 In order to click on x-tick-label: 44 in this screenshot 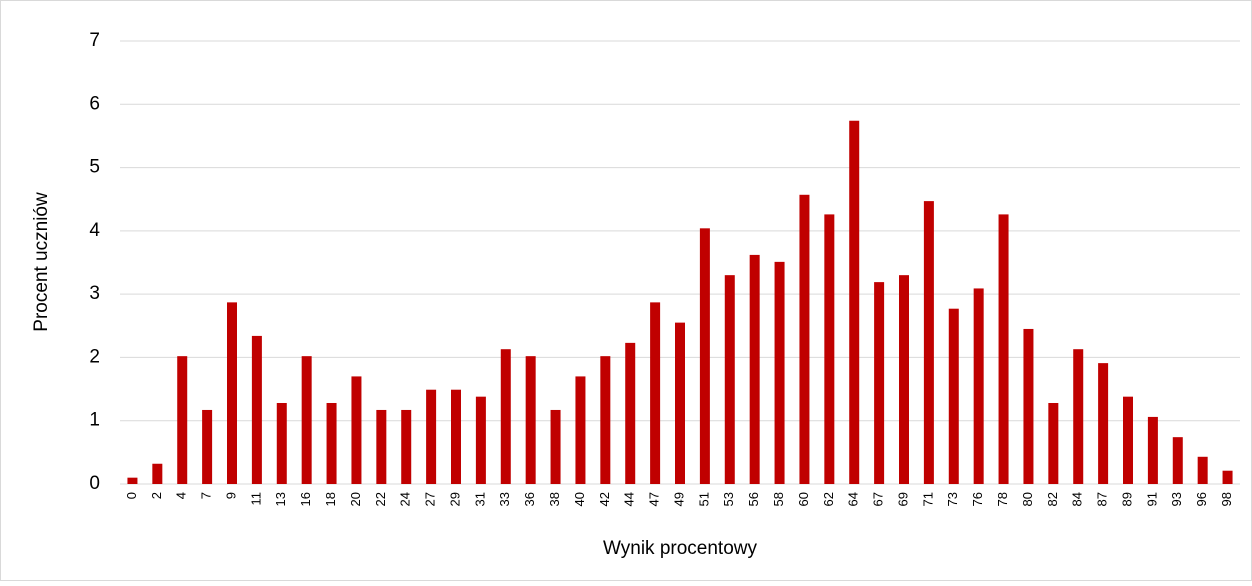, I will do `click(629, 499)`.